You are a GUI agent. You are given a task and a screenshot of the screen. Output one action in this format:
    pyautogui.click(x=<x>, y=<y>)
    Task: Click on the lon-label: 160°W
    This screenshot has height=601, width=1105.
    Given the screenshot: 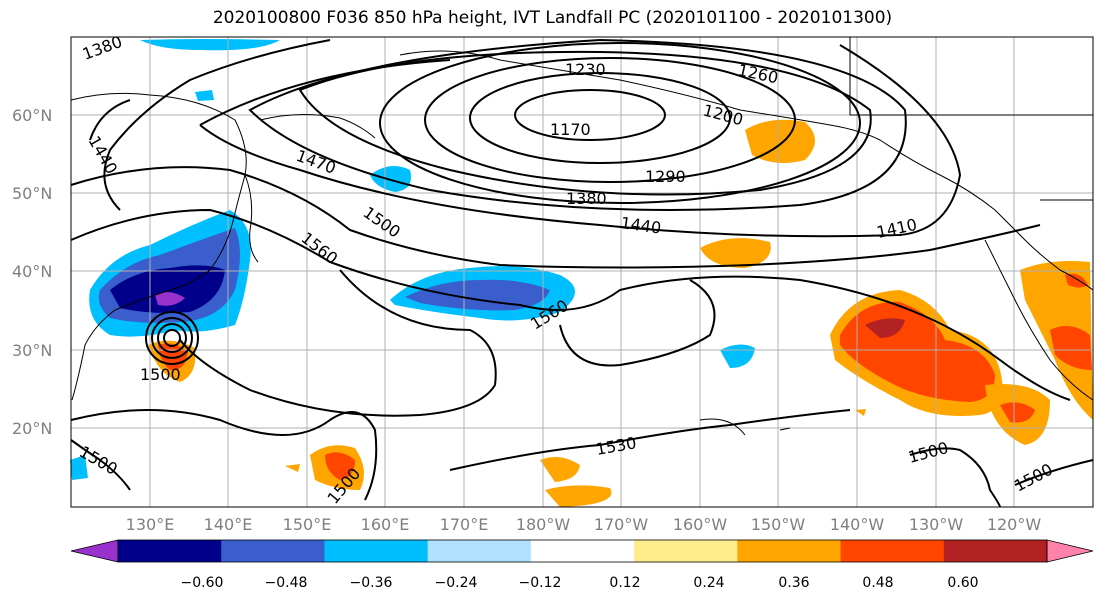 What is the action you would take?
    pyautogui.click(x=700, y=524)
    